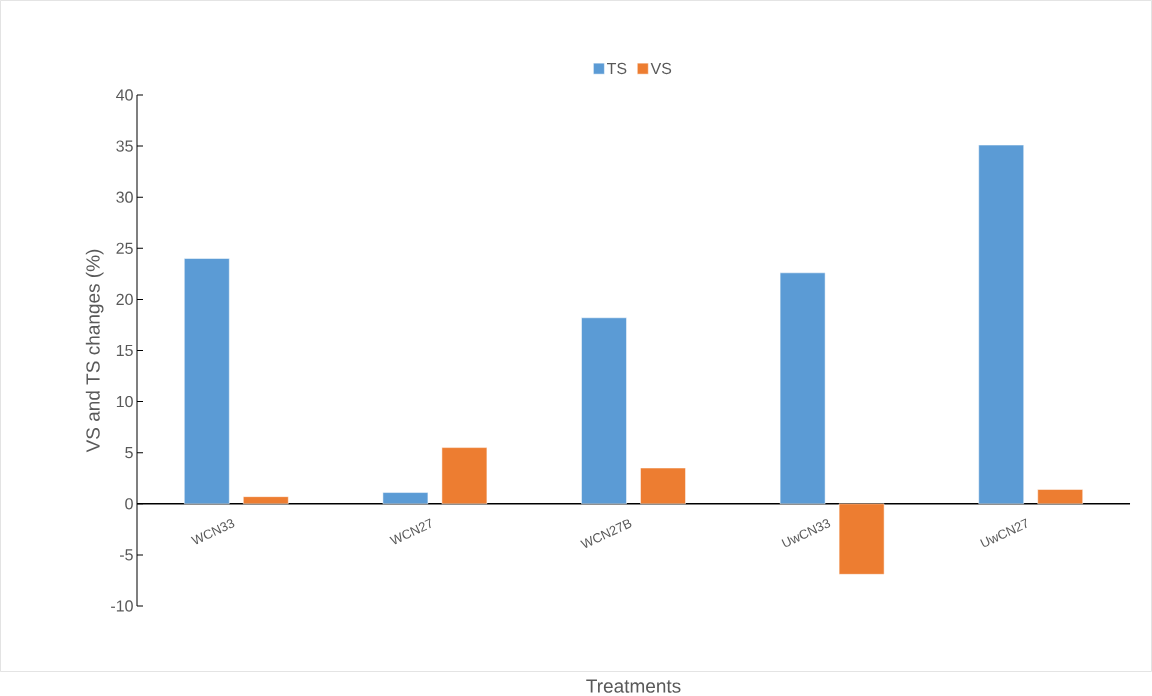  What do you see at coordinates (126, 555) in the screenshot?
I see `y-tick-label: -5` at bounding box center [126, 555].